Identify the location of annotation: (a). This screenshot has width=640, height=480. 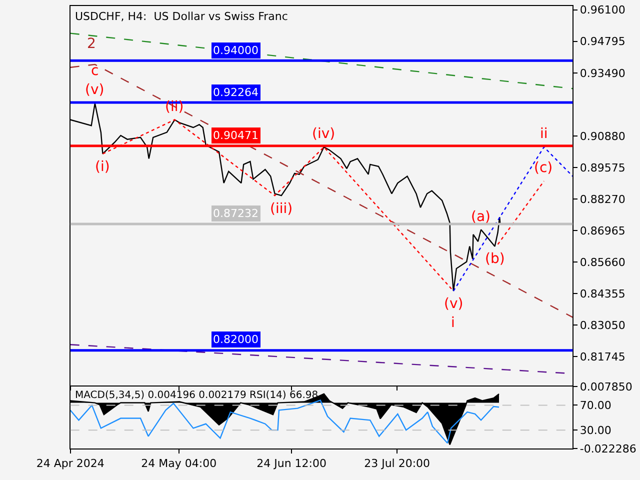
(481, 217).